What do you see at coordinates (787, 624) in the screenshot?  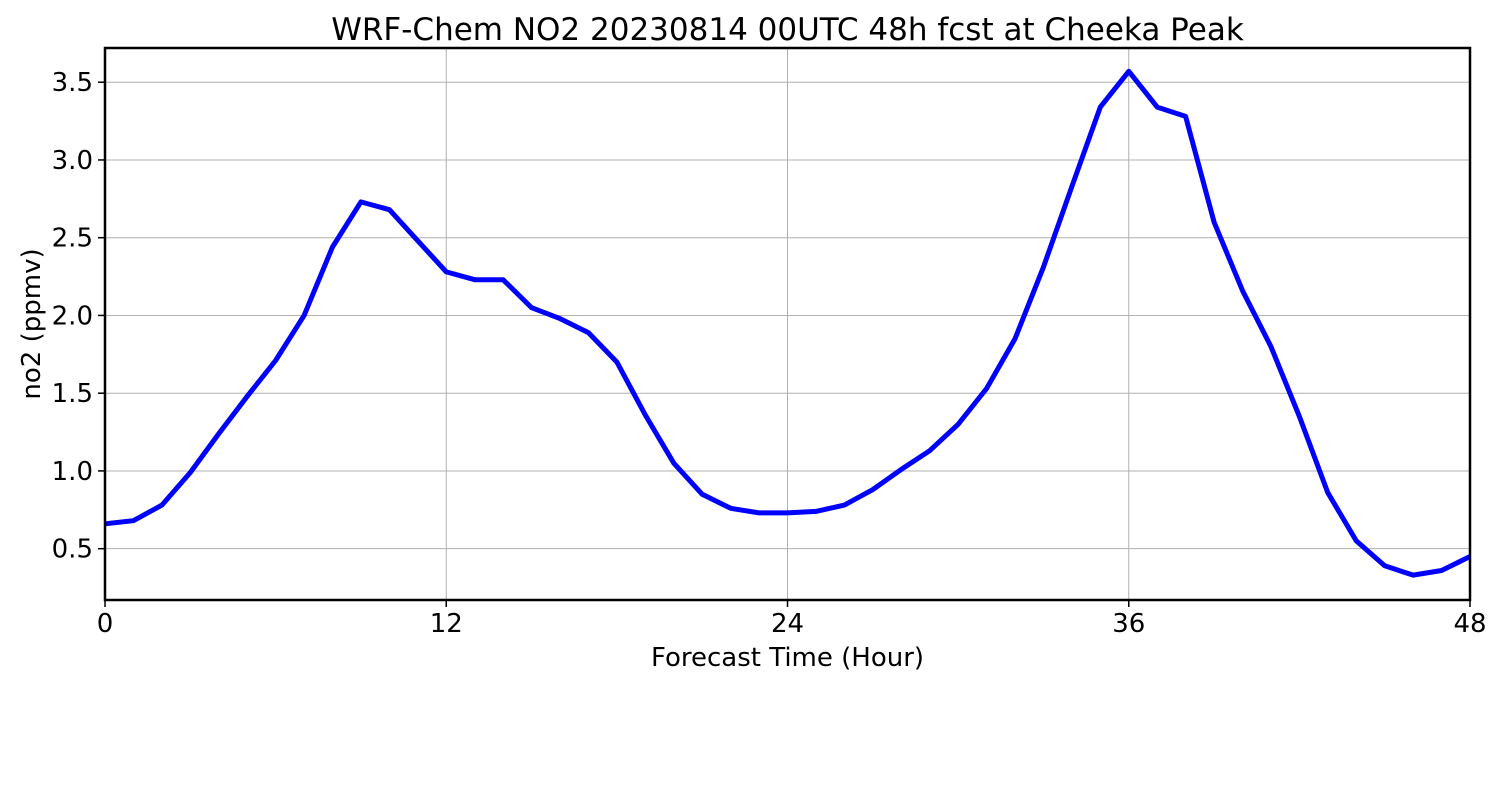 I see `x-tick-label: 24` at bounding box center [787, 624].